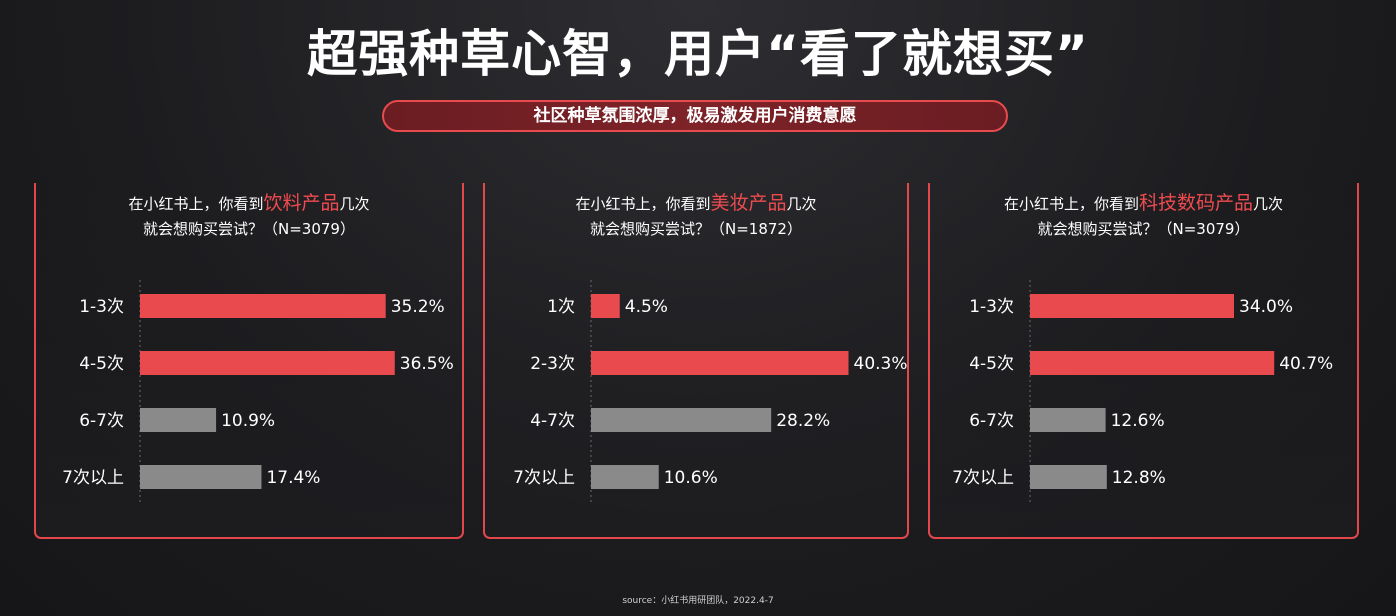 This screenshot has height=616, width=1396. I want to click on value-label: 10.9%, so click(248, 421).